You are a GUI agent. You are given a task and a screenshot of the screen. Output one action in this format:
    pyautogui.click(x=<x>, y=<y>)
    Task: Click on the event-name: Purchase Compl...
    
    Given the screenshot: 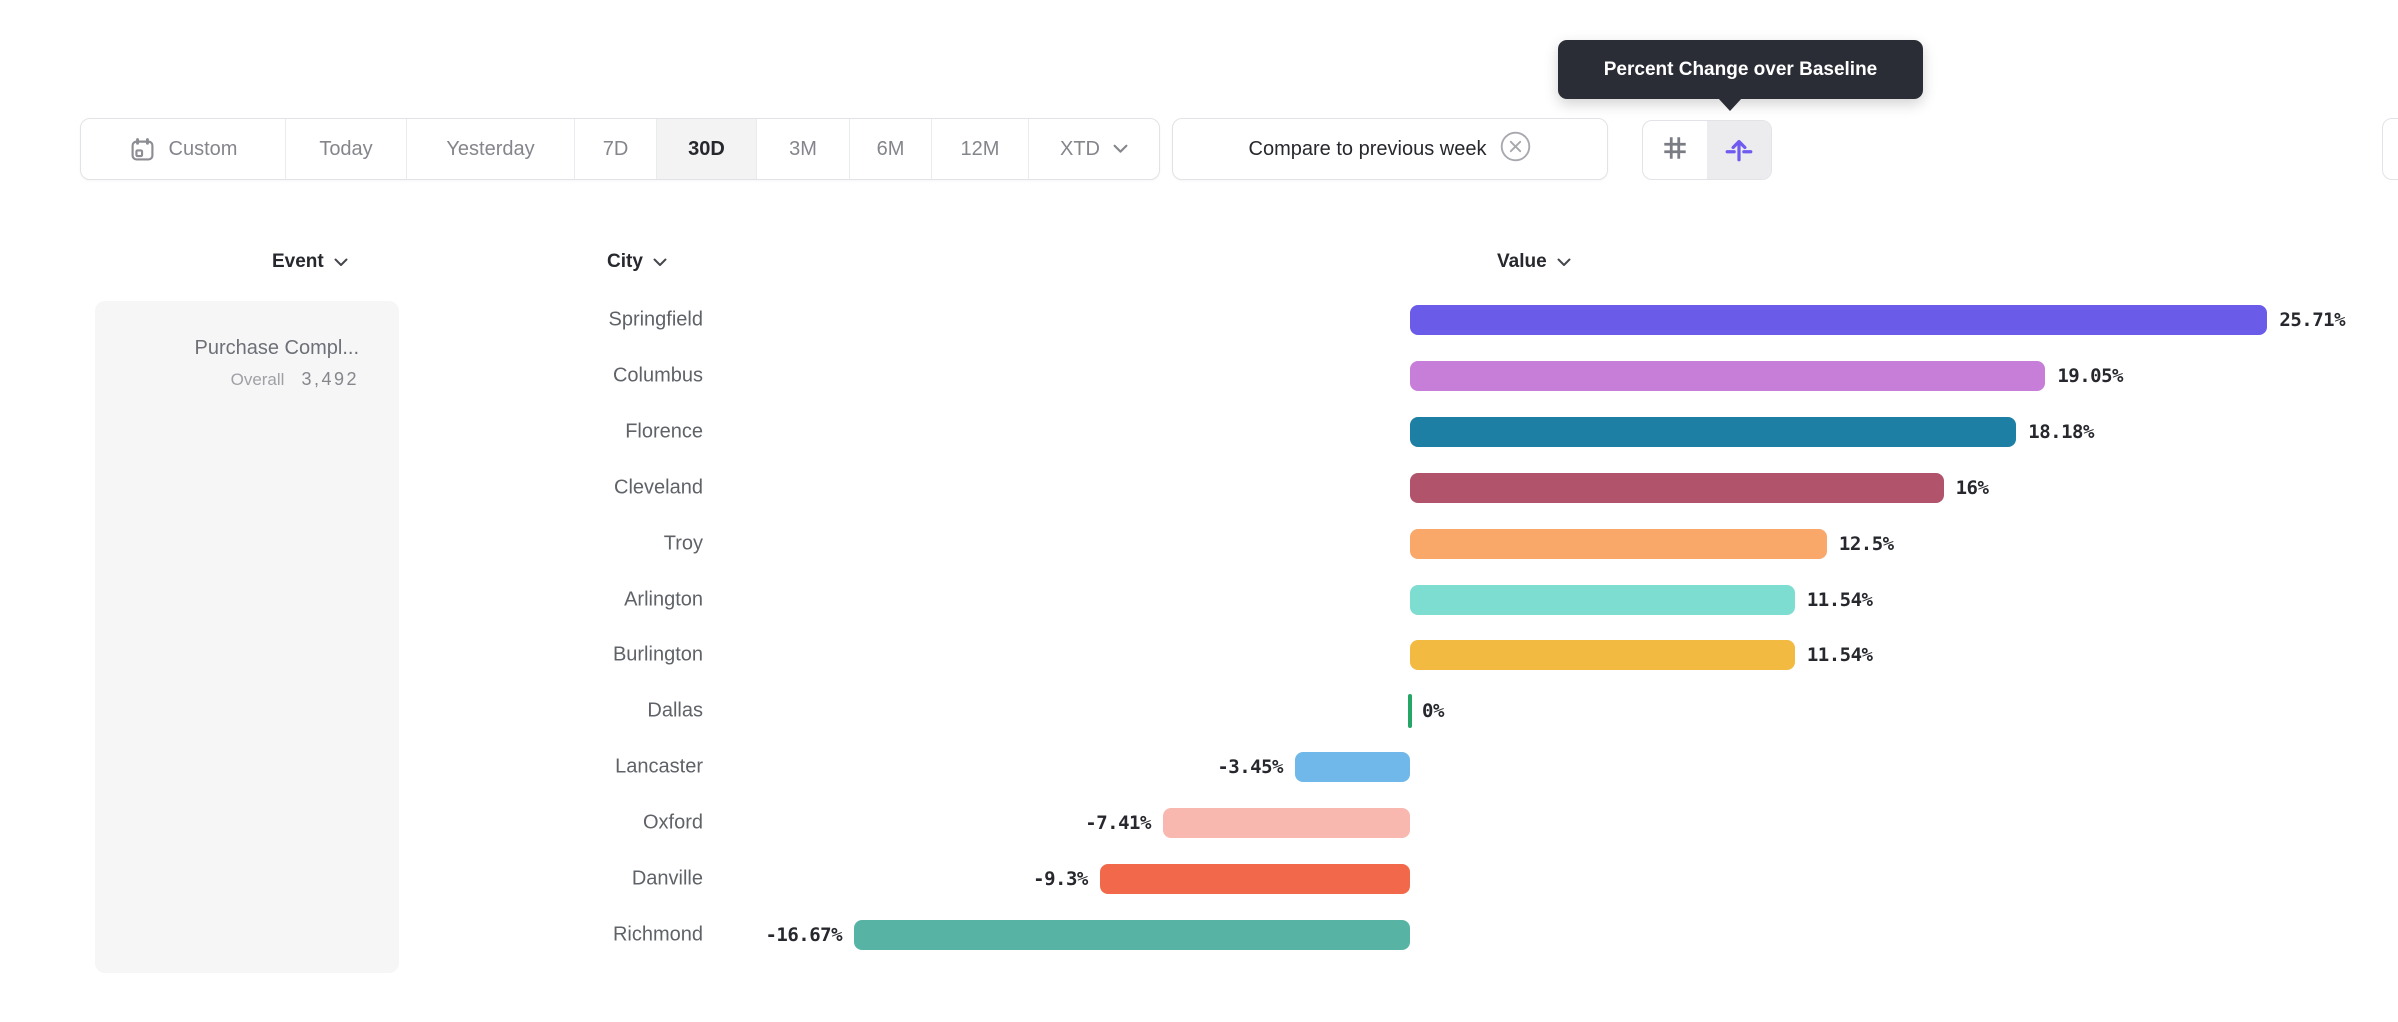 What is the action you would take?
    pyautogui.click(x=276, y=348)
    